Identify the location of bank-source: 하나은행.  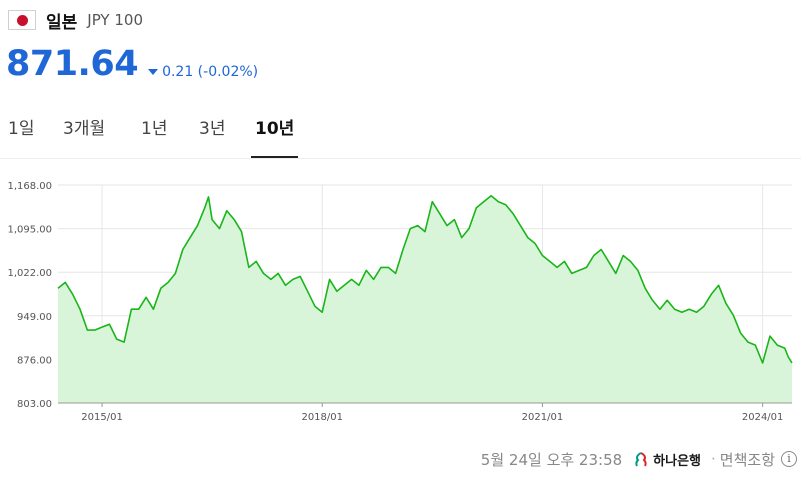
(666, 459).